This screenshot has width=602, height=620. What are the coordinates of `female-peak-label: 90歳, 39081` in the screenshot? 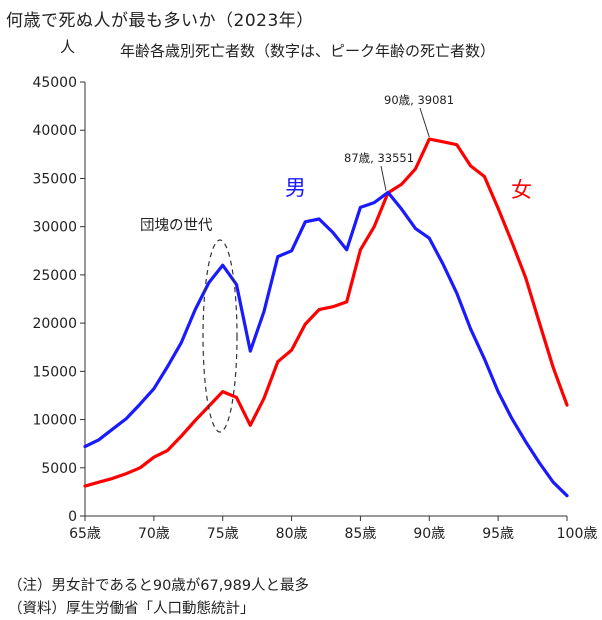 It's located at (419, 100).